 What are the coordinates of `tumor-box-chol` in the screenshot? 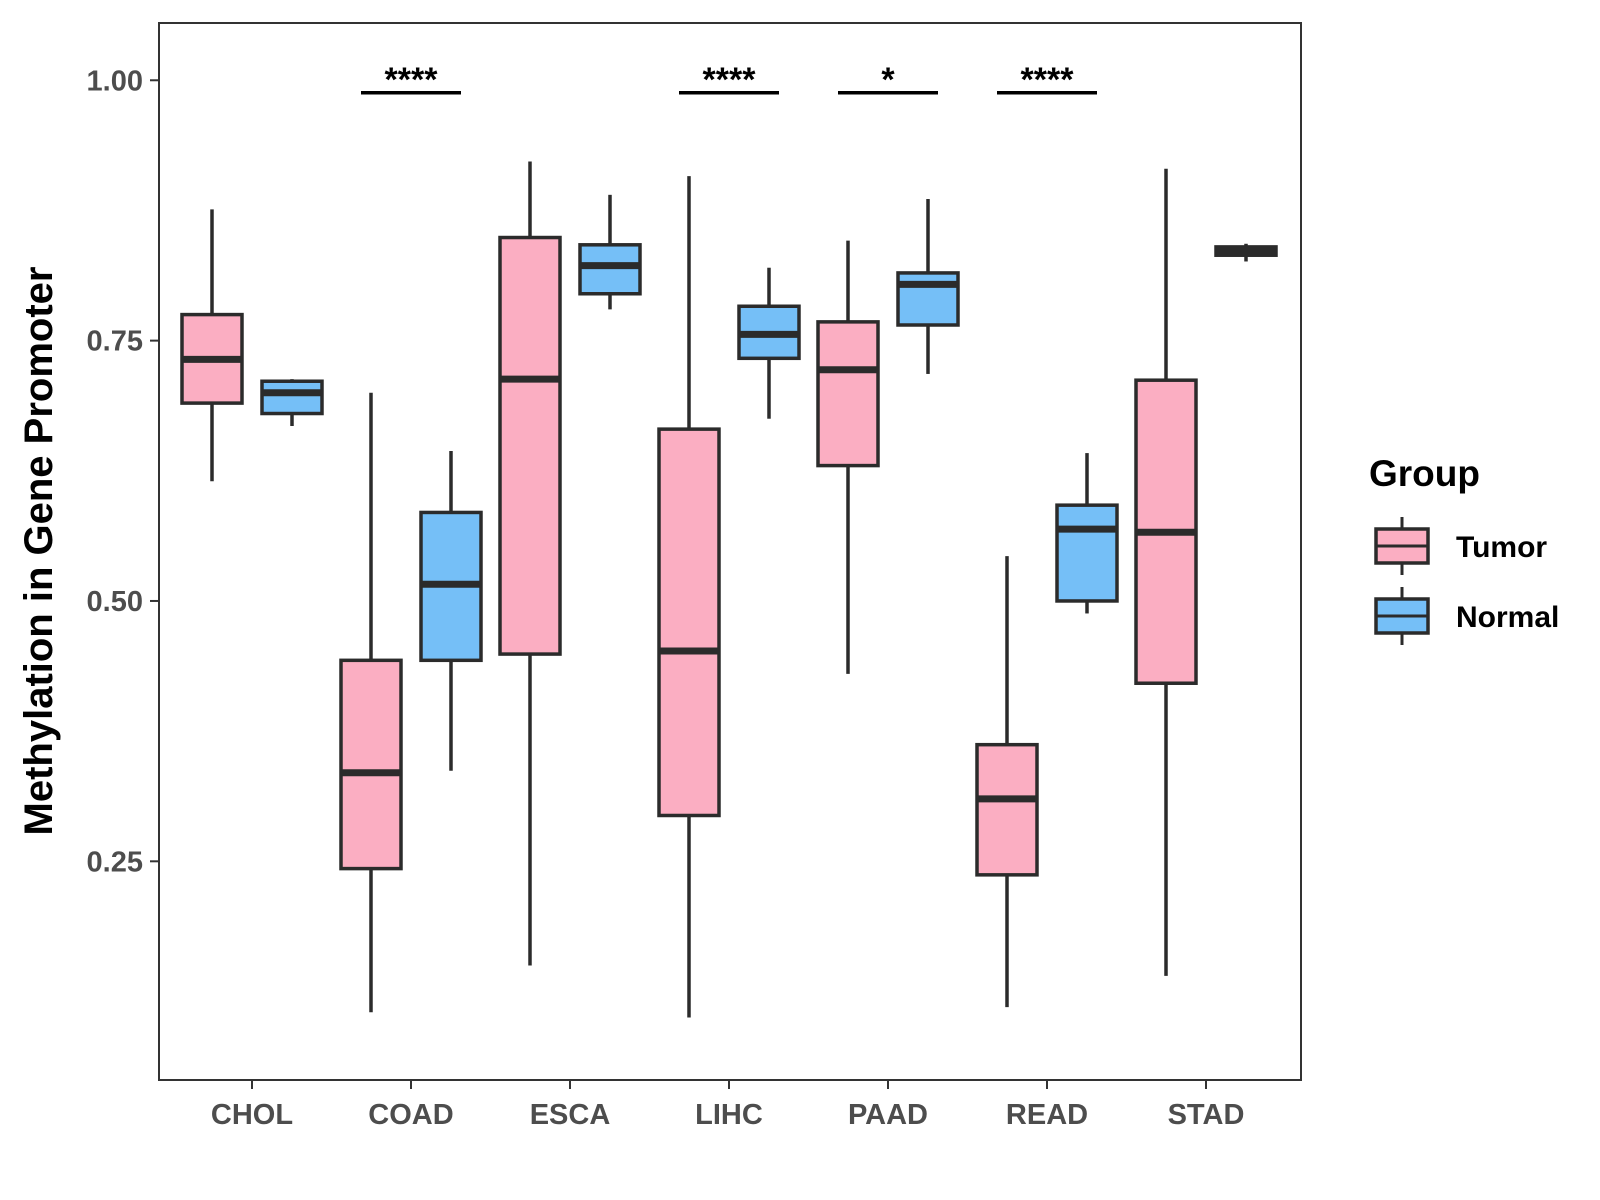 It's located at (212, 345).